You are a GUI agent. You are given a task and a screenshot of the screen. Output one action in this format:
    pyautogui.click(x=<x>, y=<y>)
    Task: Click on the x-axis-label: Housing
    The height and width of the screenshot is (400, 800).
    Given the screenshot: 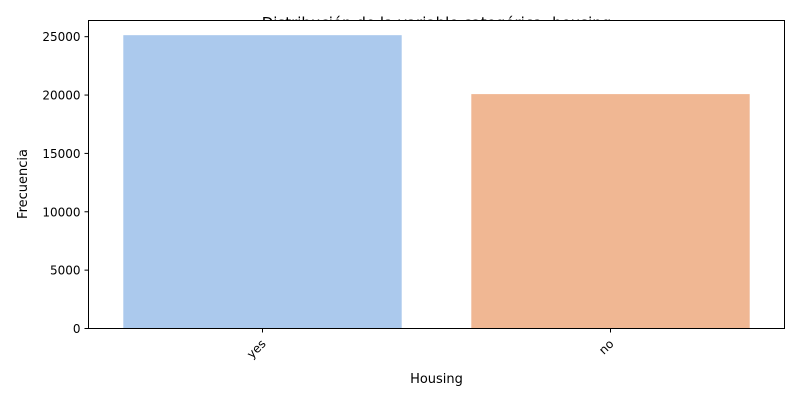 What is the action you would take?
    pyautogui.click(x=436, y=379)
    